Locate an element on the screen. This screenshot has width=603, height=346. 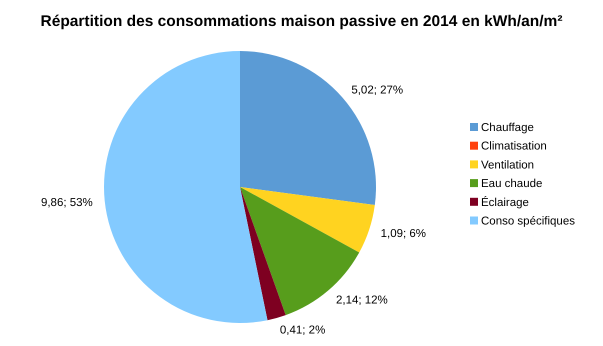
data-label: 2,14; 12% is located at coordinates (362, 300).